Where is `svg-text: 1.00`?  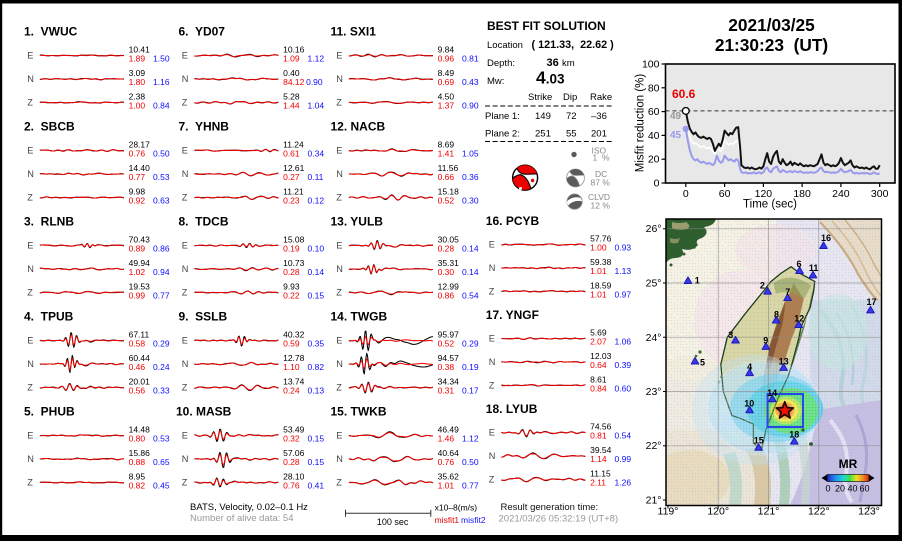 svg-text: 1.00 is located at coordinates (598, 248).